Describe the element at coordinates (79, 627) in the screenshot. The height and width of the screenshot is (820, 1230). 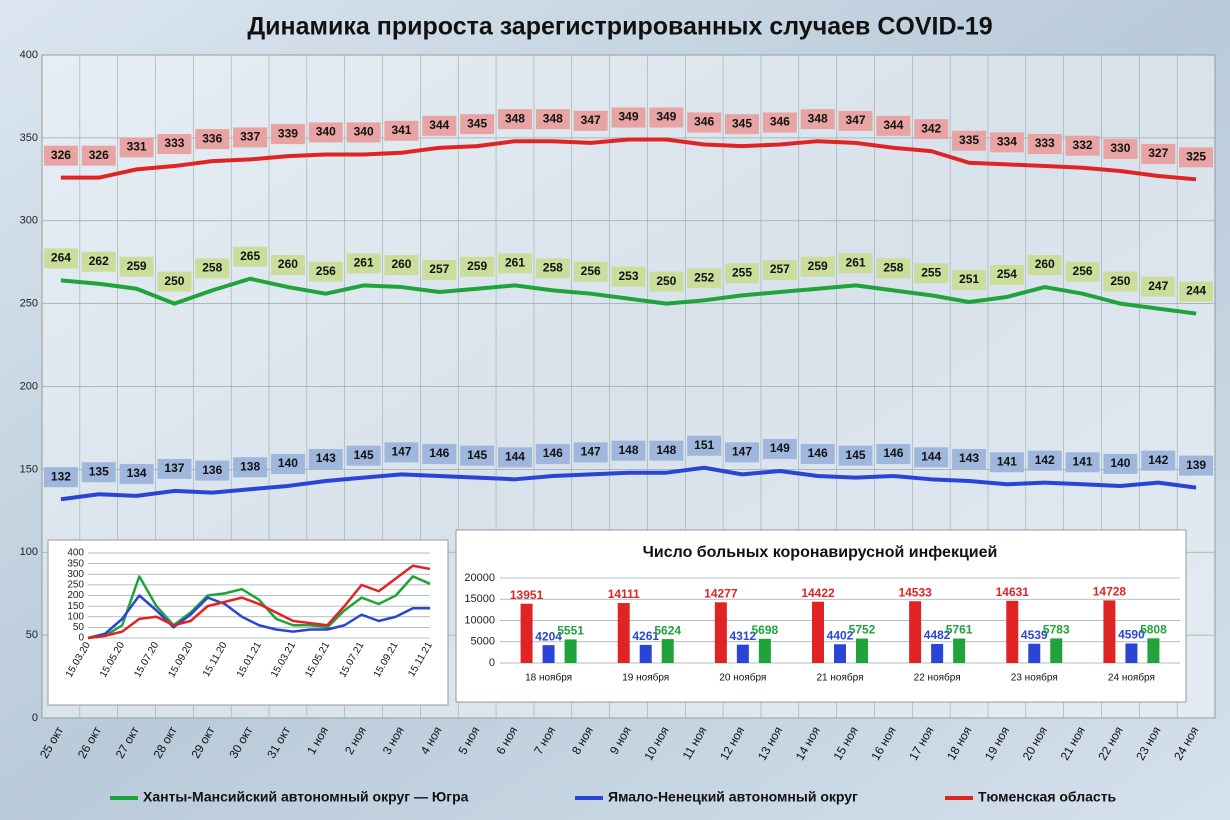
I see `y-tick-label: 50` at that location.